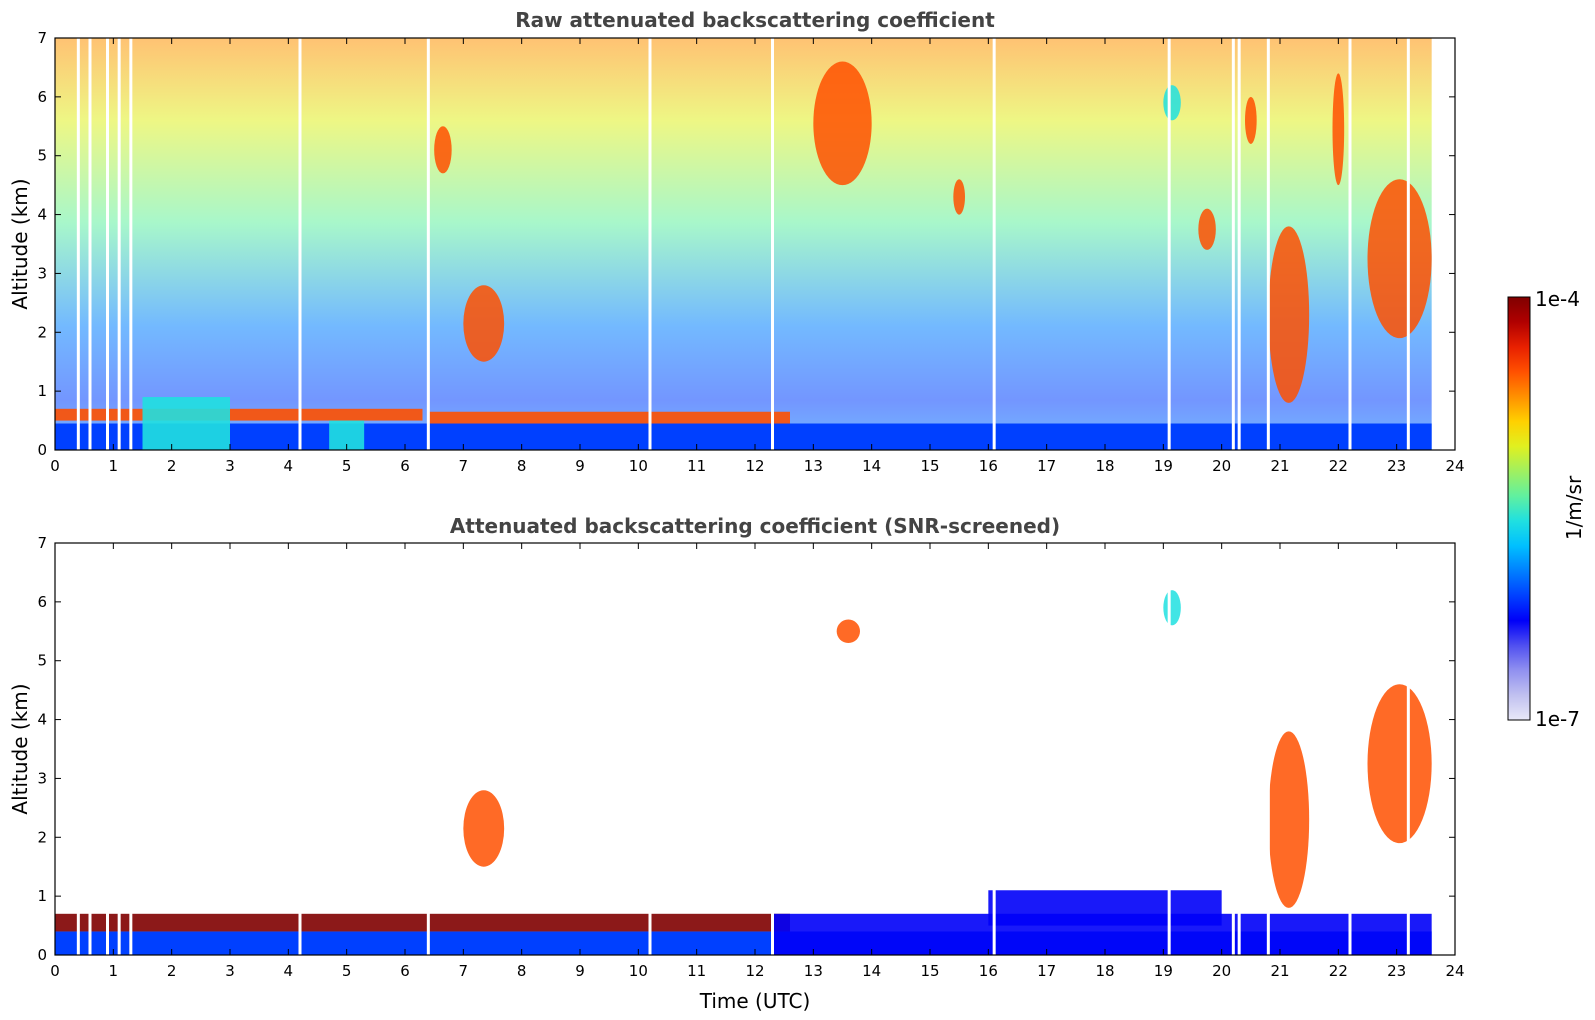  What do you see at coordinates (289, 971) in the screenshot?
I see `snr-x-tick-label-4: 4` at bounding box center [289, 971].